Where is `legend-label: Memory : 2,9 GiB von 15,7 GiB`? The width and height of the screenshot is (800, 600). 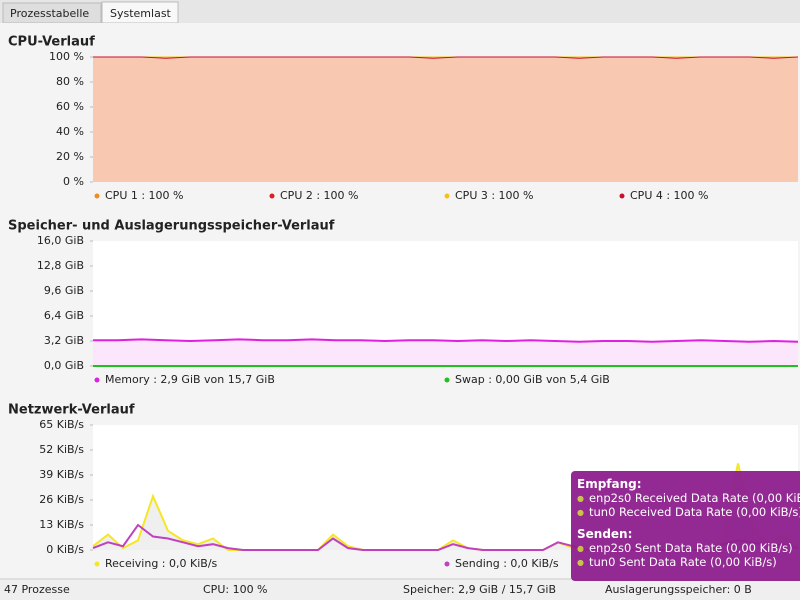 legend-label: Memory : 2,9 GiB von 15,7 GiB is located at coordinates (190, 379).